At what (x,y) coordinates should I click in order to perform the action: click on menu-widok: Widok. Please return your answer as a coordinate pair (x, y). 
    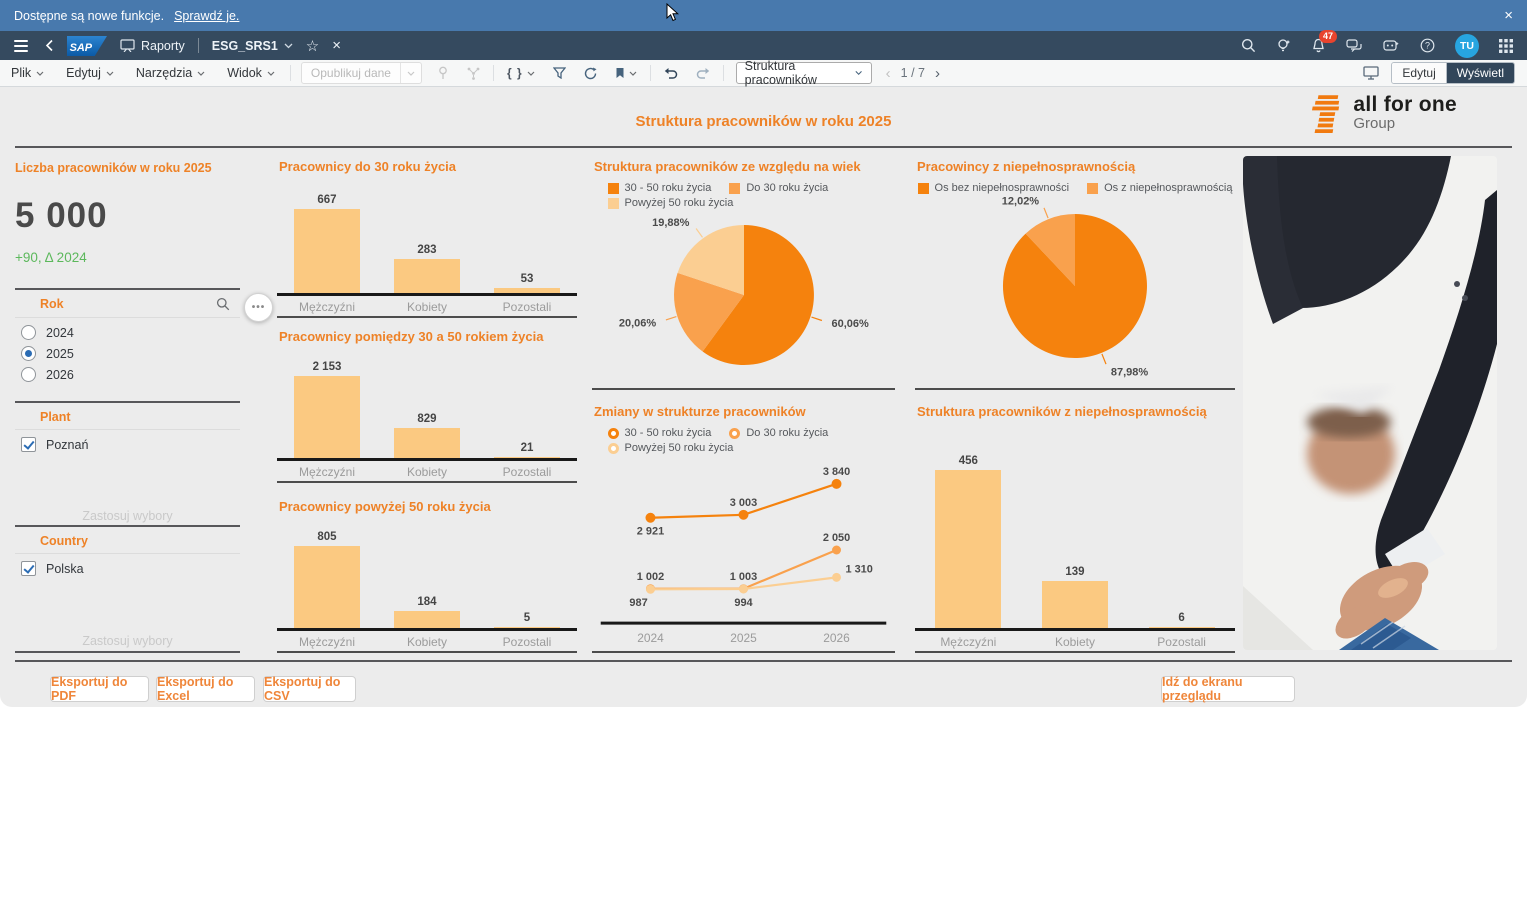
    Looking at the image, I should click on (251, 73).